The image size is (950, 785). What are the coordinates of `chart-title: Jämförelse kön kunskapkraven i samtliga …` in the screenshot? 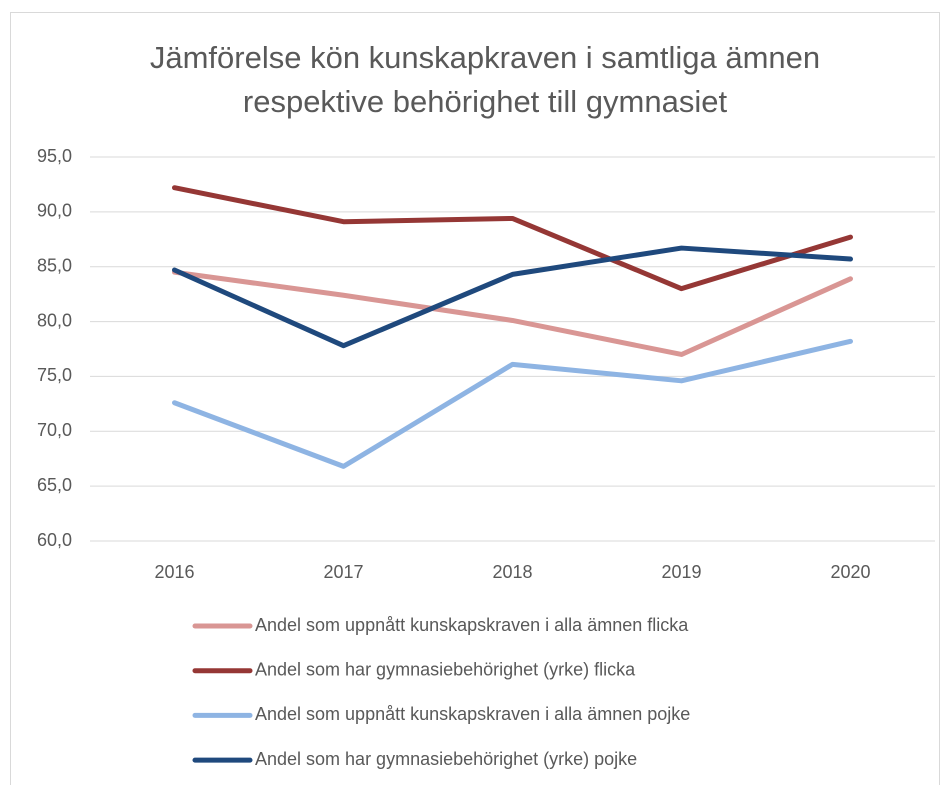 It's located at (485, 57).